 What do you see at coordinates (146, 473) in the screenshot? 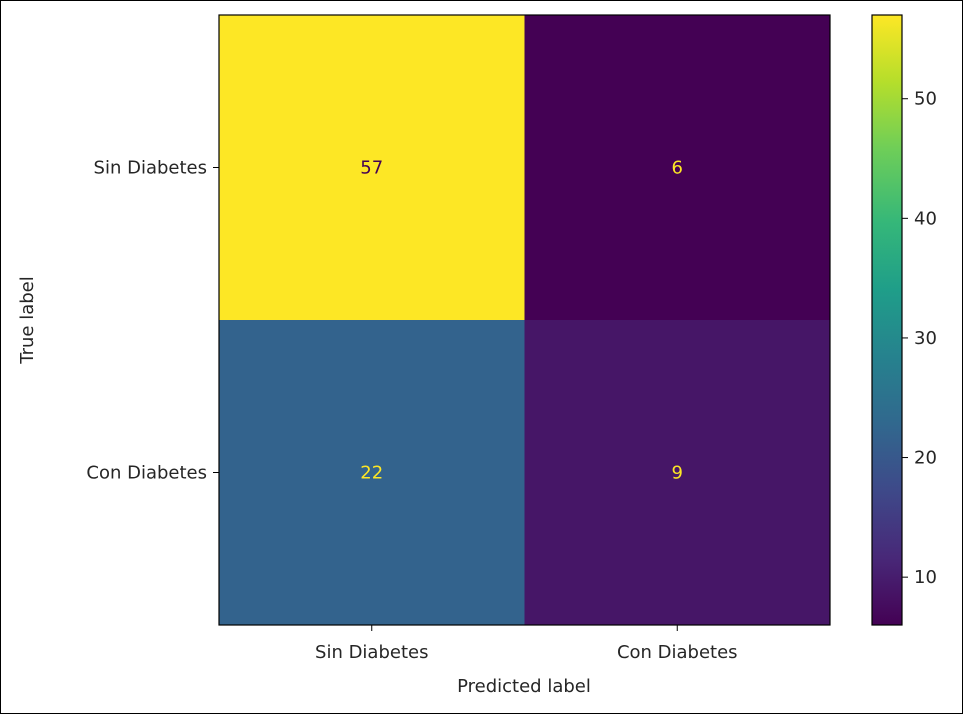
I see `y-tick-label: Con Diabetes` at bounding box center [146, 473].